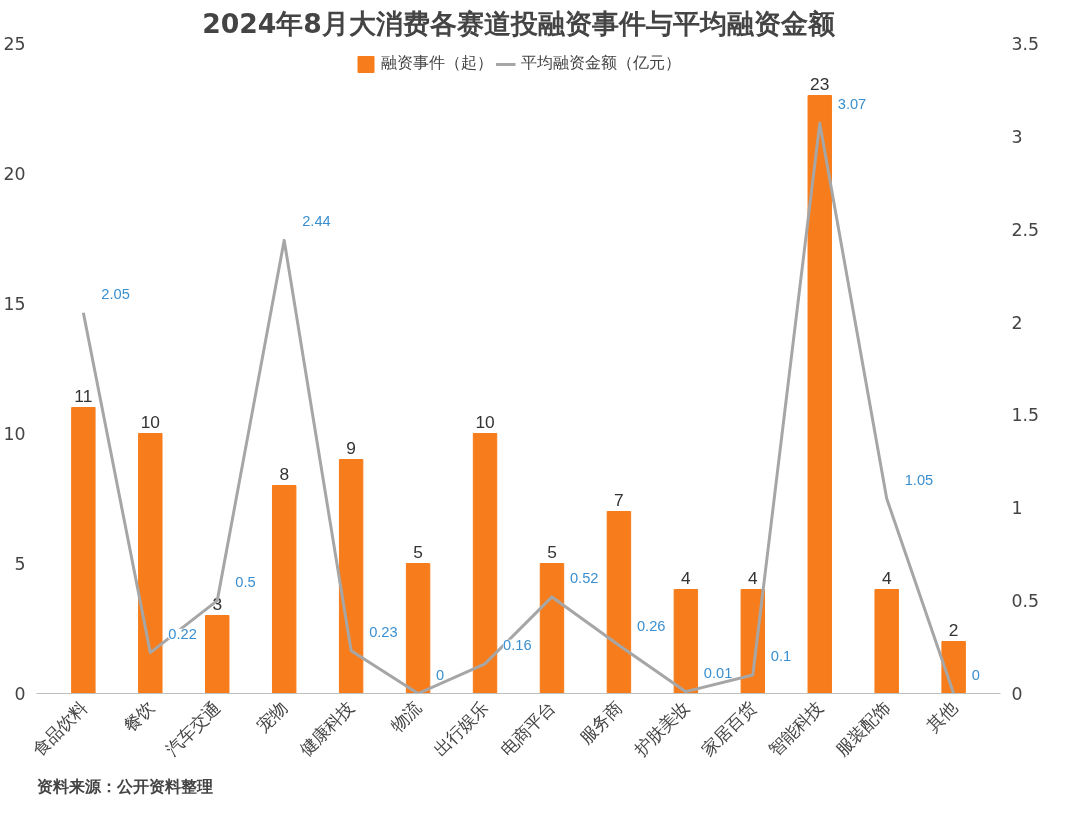 The image size is (1080, 830). I want to click on data-label: 0.01, so click(718, 672).